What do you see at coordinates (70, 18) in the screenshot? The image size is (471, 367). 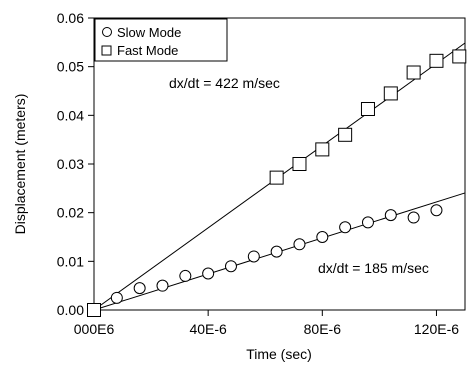 I see `y-tick-label: 0.06` at bounding box center [70, 18].